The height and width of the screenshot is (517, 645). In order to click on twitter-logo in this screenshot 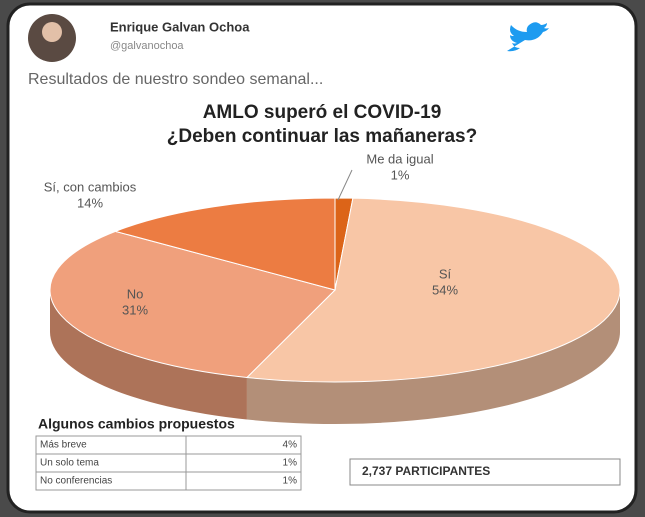, I will do `click(528, 37)`.